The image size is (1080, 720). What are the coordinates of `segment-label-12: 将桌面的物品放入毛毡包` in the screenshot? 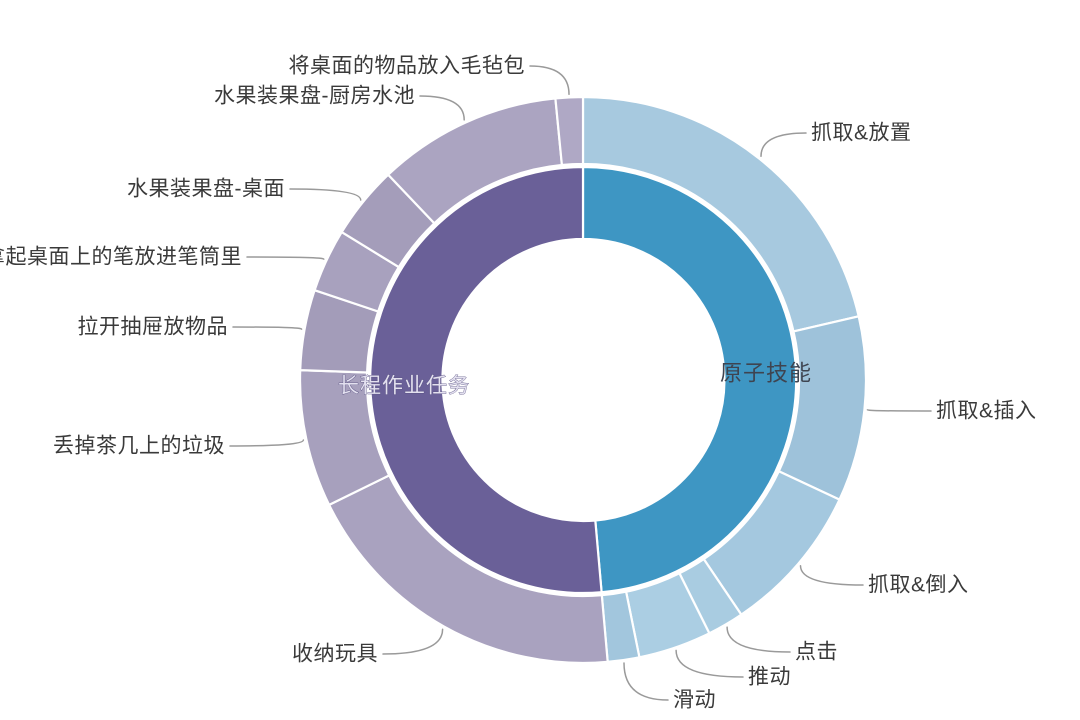 It's located at (407, 66).